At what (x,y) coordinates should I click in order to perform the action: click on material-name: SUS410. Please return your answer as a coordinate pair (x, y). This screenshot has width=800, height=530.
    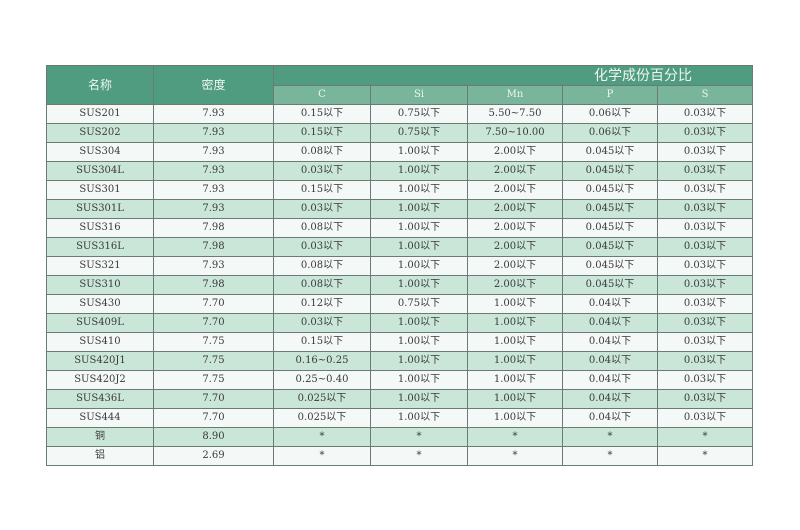
    Looking at the image, I should click on (100, 342).